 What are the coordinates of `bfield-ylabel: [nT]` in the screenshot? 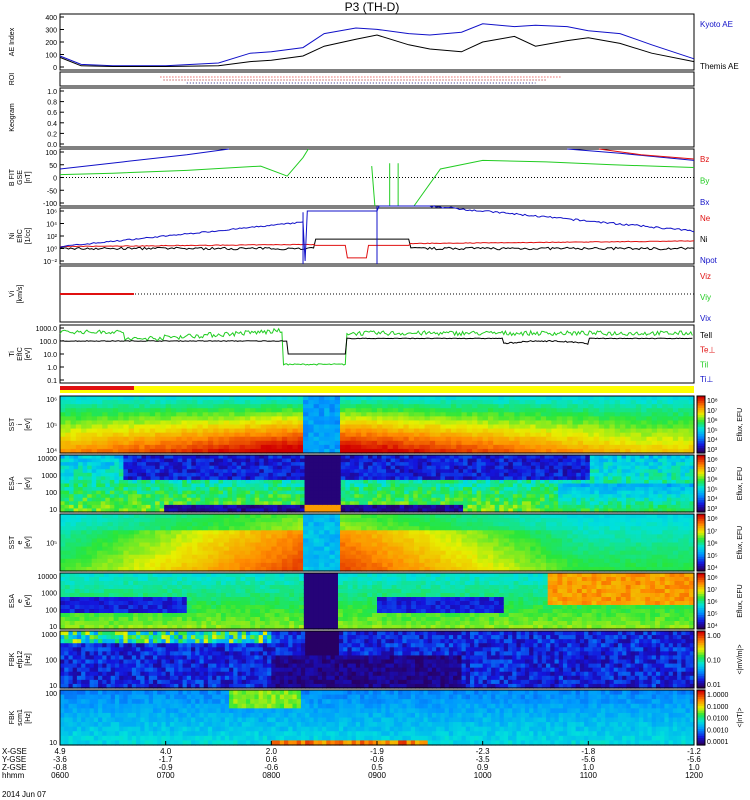 It's located at (28, 177).